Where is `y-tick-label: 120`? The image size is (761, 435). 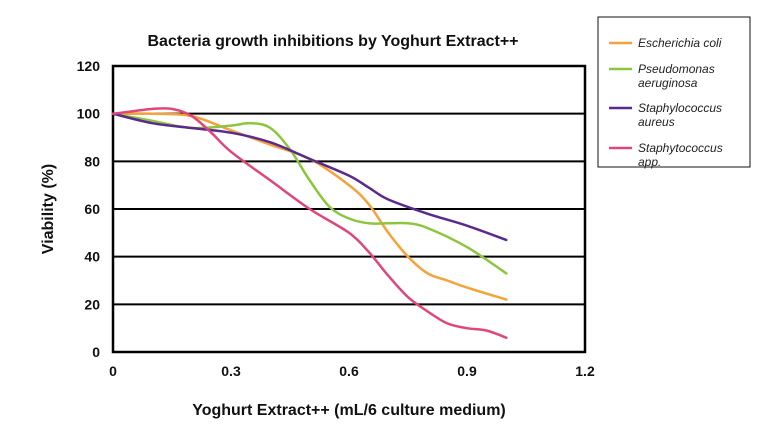
y-tick-label: 120 is located at coordinates (89, 66).